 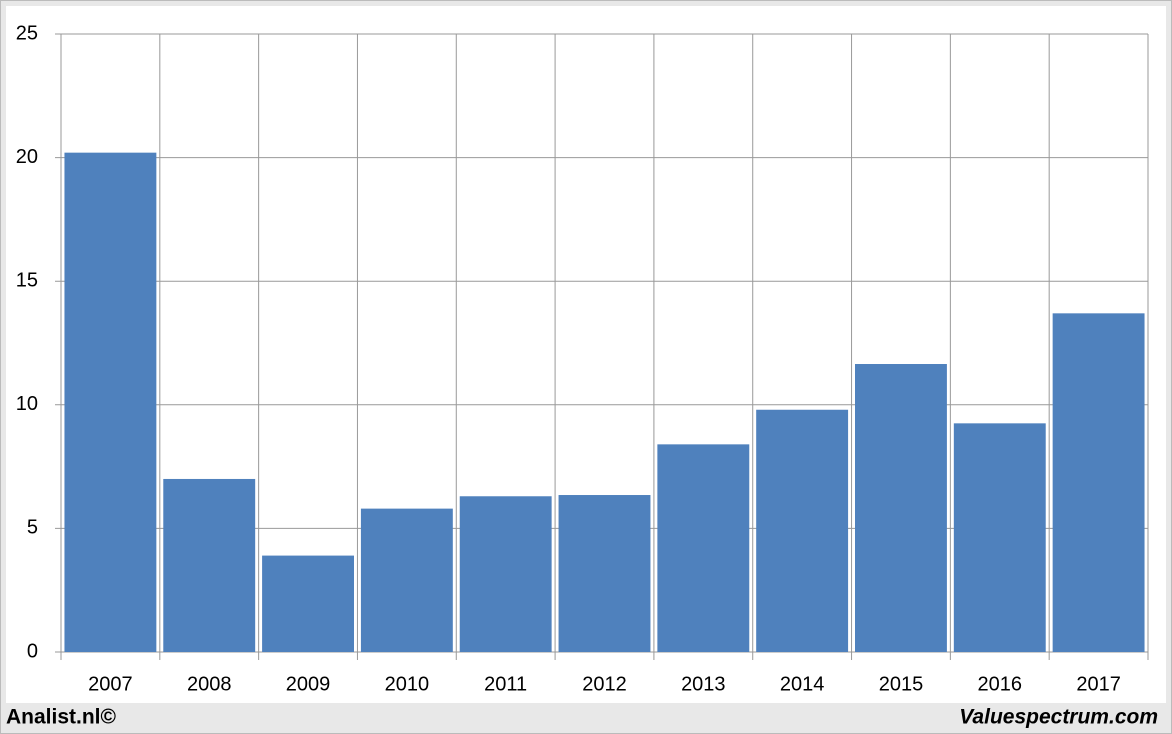 What do you see at coordinates (1058, 717) in the screenshot?
I see `footer-right: Valuespectrum.com` at bounding box center [1058, 717].